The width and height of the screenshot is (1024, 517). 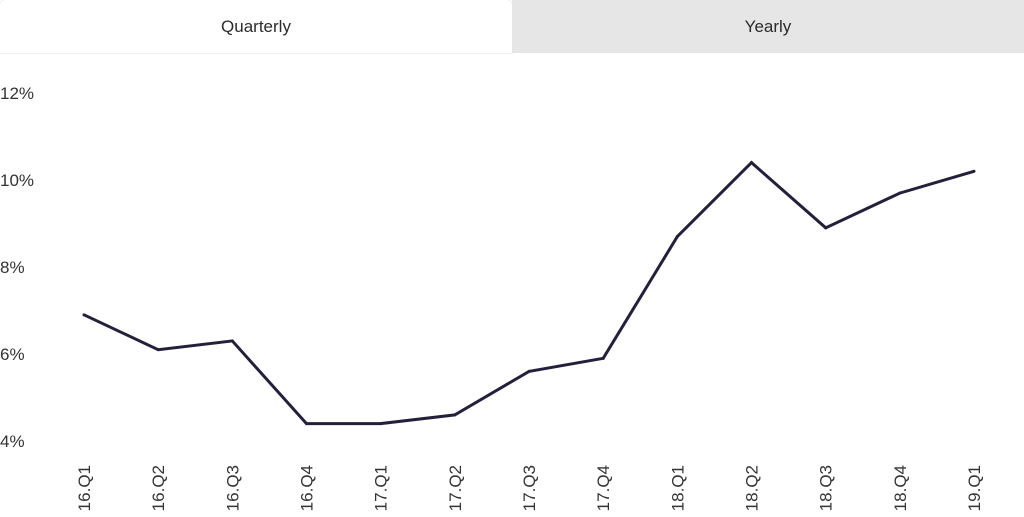 What do you see at coordinates (256, 26) in the screenshot?
I see `tab-quarterly: Quarterly` at bounding box center [256, 26].